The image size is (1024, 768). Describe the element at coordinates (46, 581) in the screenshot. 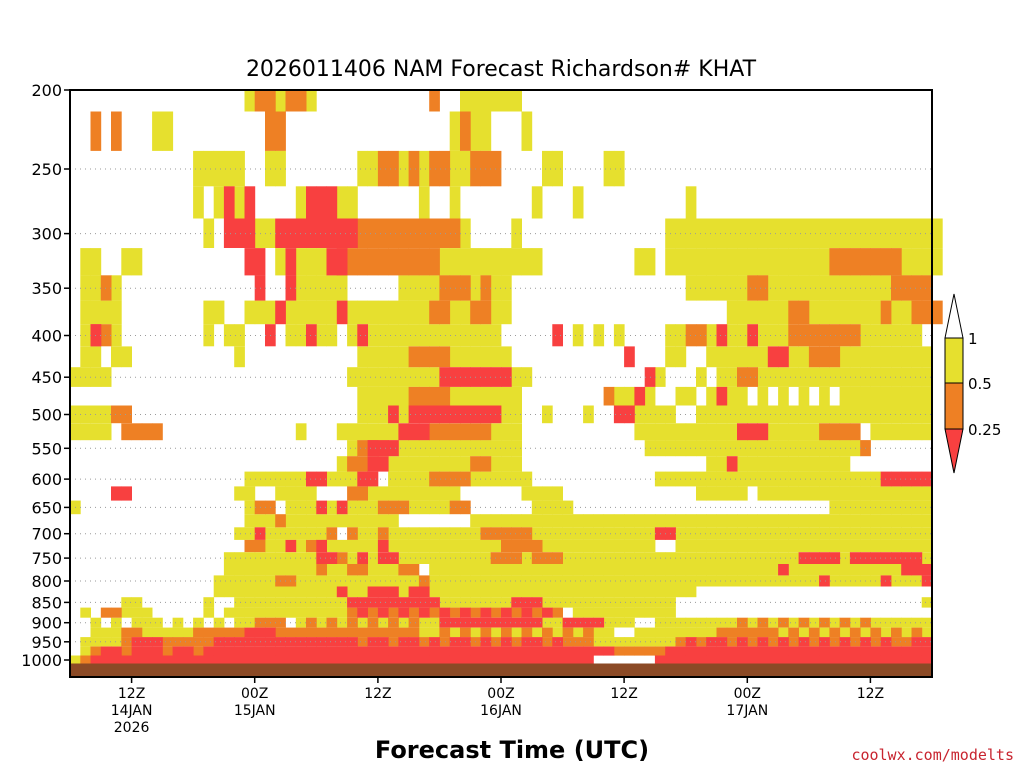

I see `y-tick-label: 800` at that location.